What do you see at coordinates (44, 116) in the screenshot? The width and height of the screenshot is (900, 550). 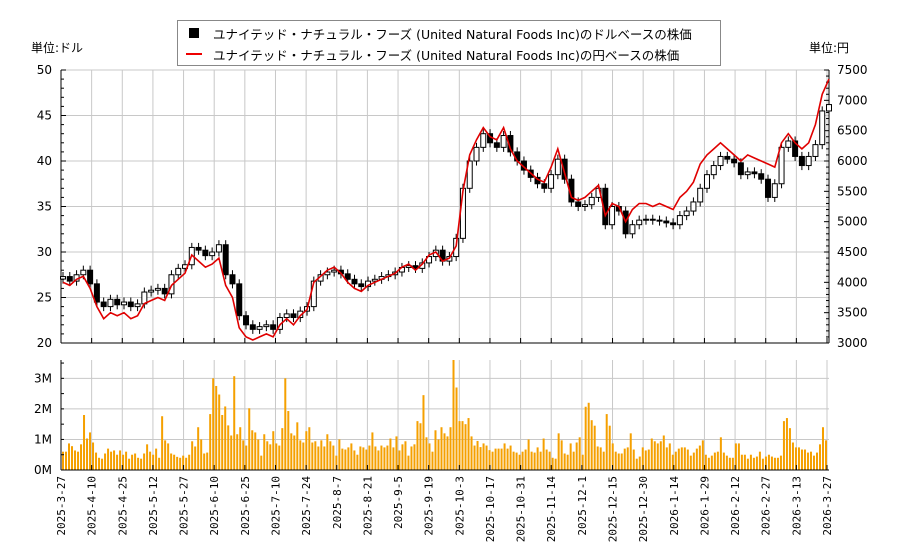 I see `svg-text: 45` at bounding box center [44, 116].